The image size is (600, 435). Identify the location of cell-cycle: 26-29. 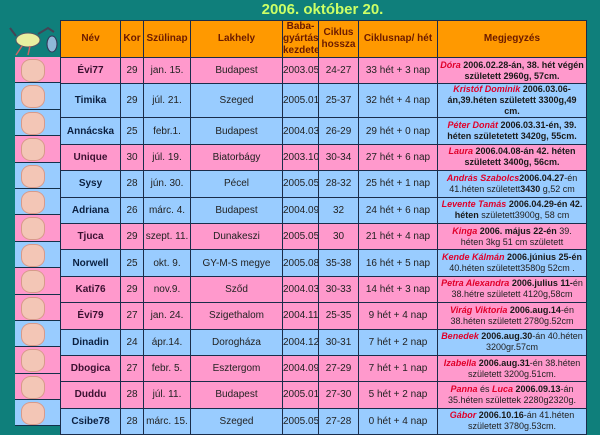
(338, 131).